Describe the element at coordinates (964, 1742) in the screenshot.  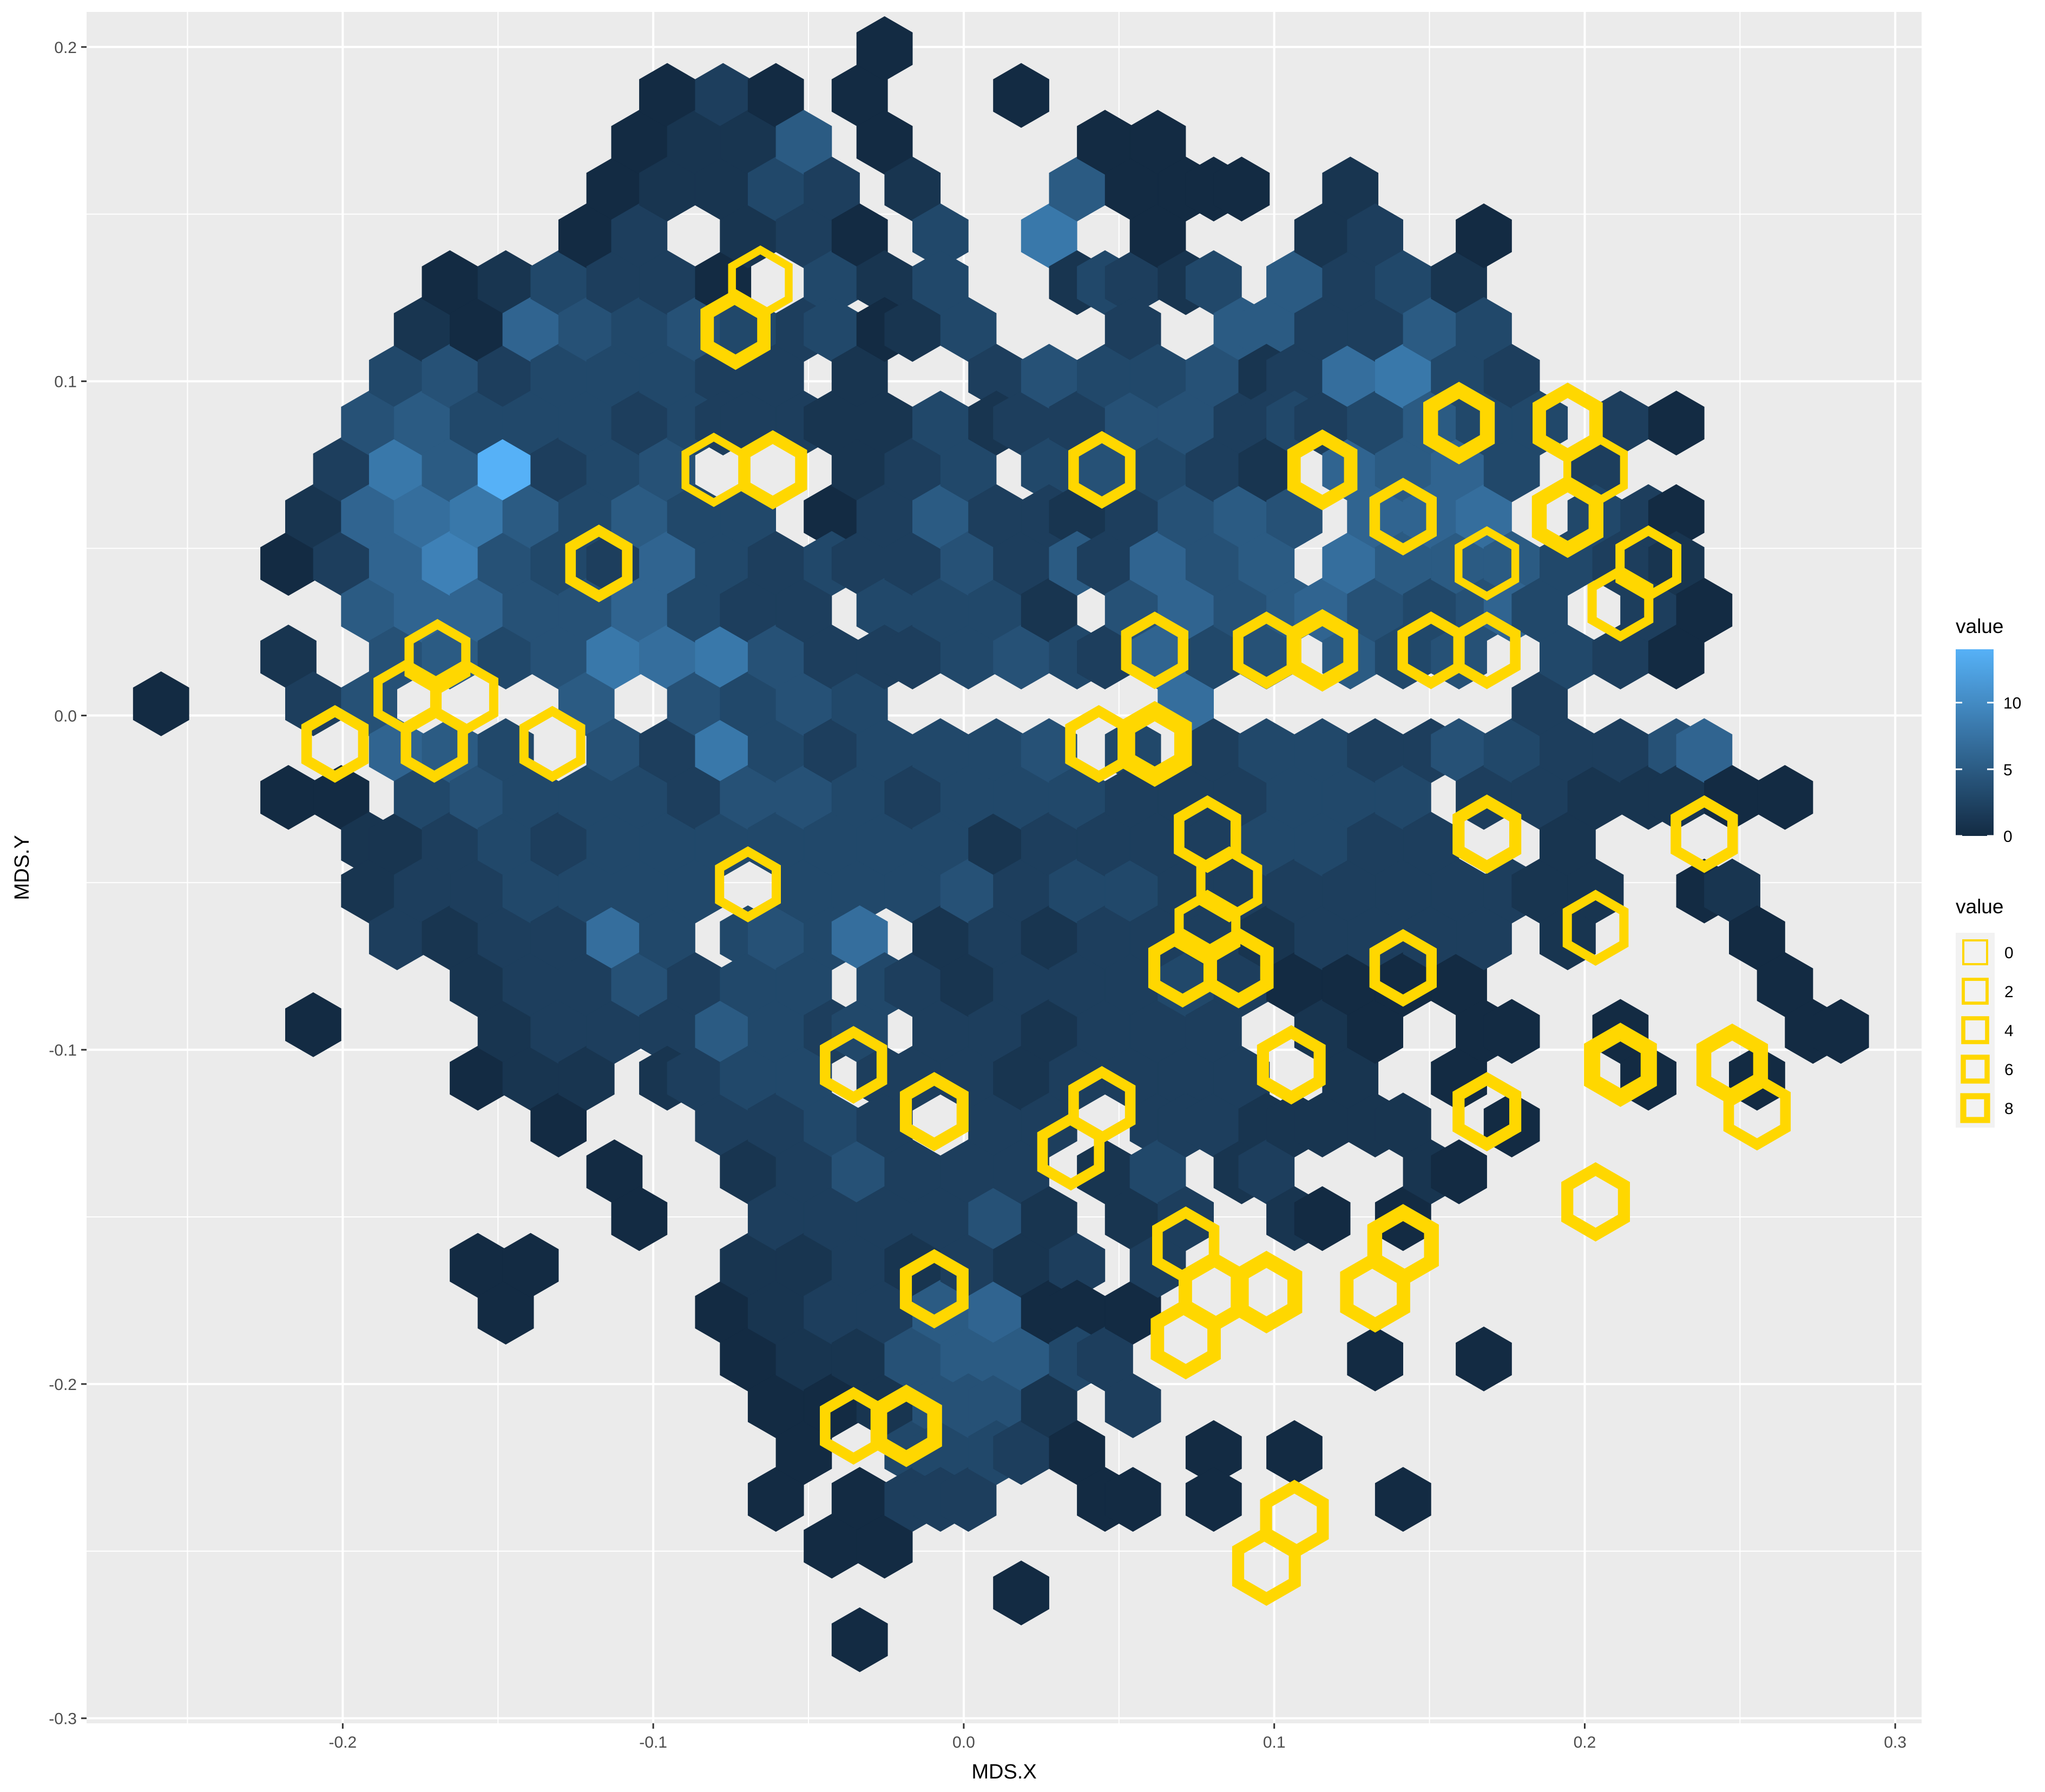
I see `x-tick-label: 0.0` at that location.